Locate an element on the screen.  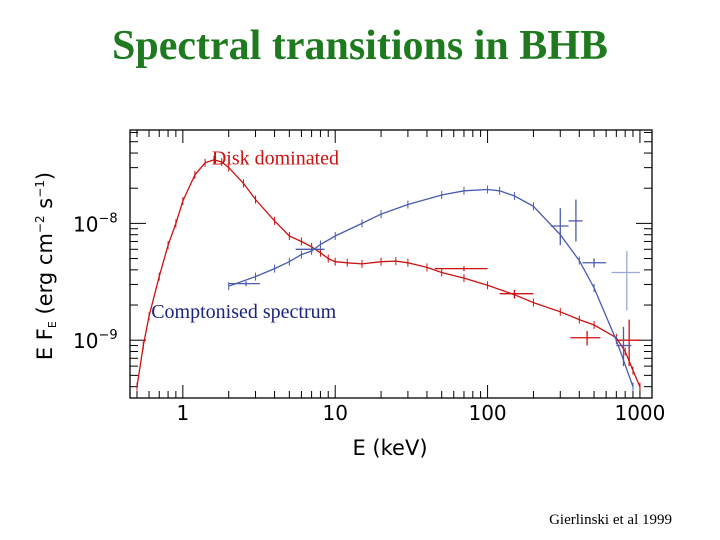
x-axis-label: E (keV) is located at coordinates (389, 448).